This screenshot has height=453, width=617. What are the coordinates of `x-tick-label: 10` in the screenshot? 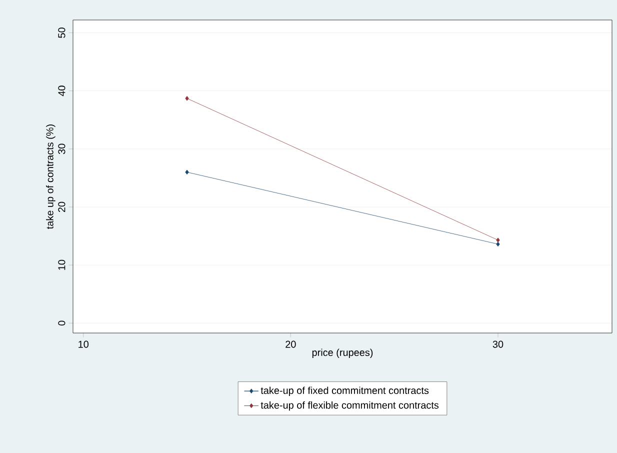 It's located at (83, 344).